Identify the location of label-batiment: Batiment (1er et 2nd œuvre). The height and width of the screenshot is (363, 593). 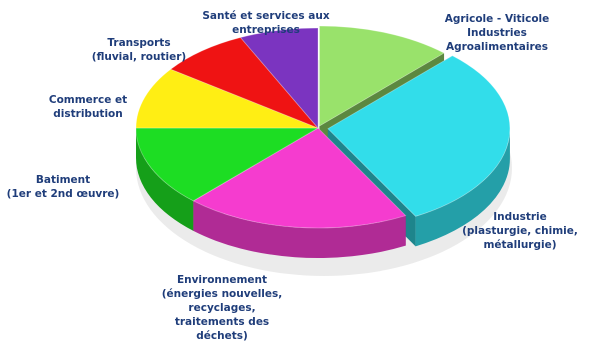
(63, 187).